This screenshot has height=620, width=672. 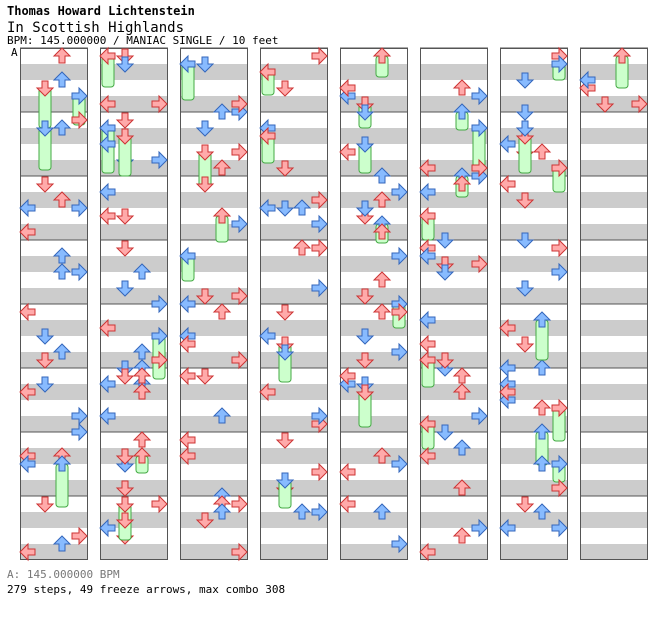 I want to click on bpm-line: A: 145.000000 BPM, so click(x=63, y=574).